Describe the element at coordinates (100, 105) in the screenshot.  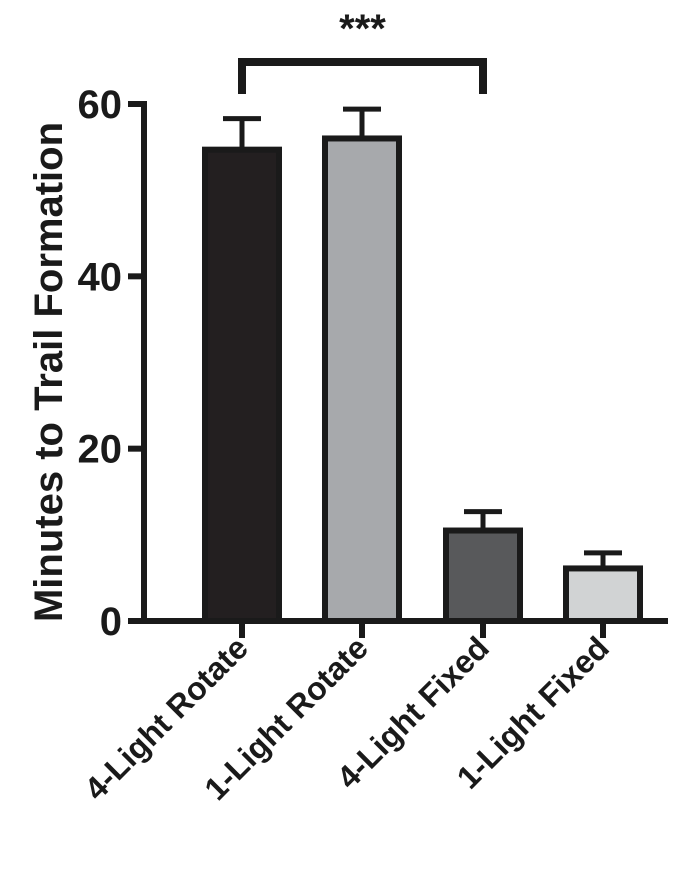
I see `y-tick-label: 60` at that location.